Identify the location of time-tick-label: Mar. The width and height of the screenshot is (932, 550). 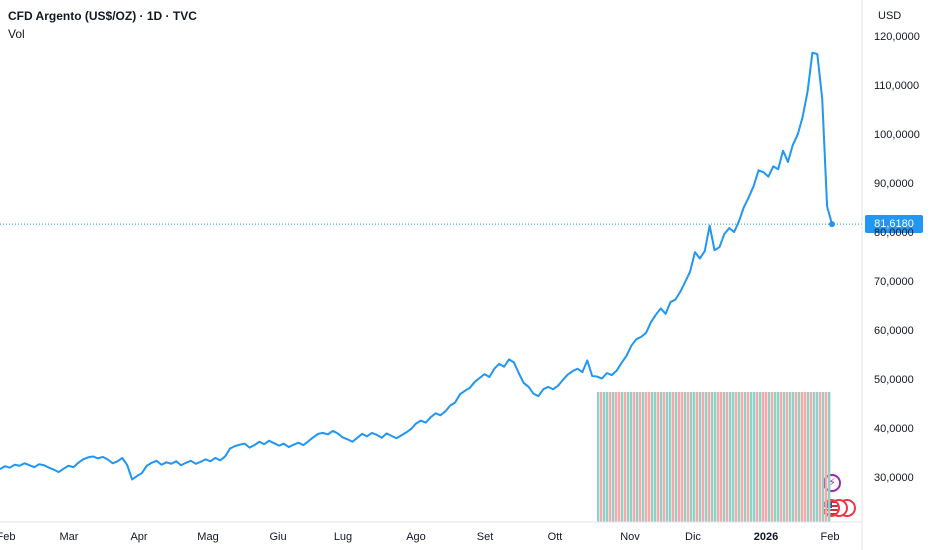
(69, 537).